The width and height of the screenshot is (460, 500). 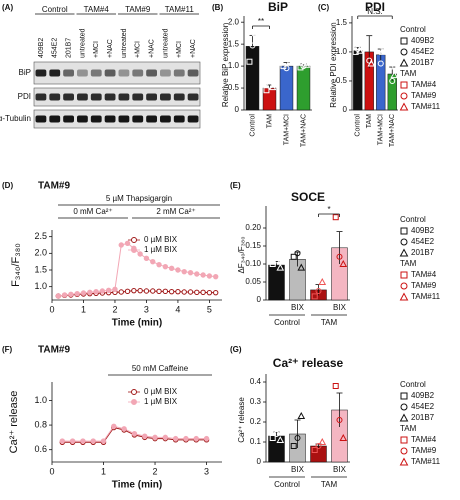 What do you see at coordinates (413, 384) in the screenshot?
I see `legend-title: Control` at bounding box center [413, 384].